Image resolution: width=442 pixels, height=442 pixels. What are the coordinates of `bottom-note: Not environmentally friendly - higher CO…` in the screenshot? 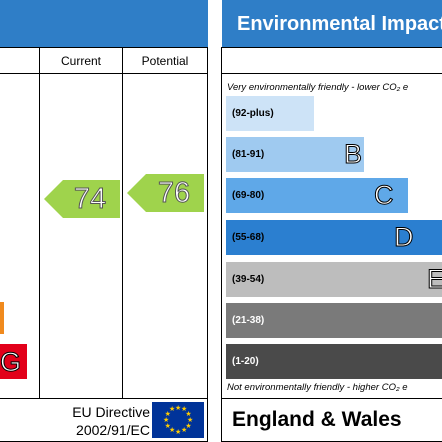 It's located at (317, 387).